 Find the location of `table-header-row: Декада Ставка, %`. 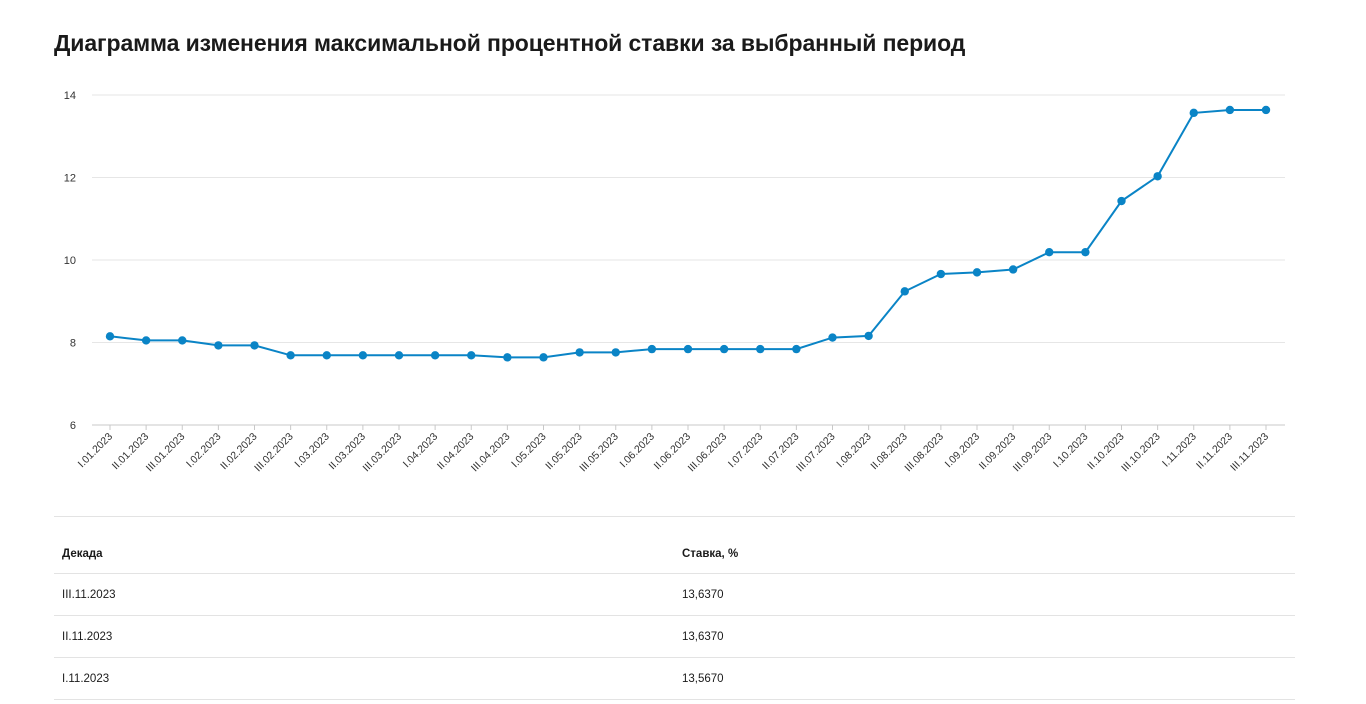

table-header-row: Декада Ставка, % is located at coordinates (674, 545).